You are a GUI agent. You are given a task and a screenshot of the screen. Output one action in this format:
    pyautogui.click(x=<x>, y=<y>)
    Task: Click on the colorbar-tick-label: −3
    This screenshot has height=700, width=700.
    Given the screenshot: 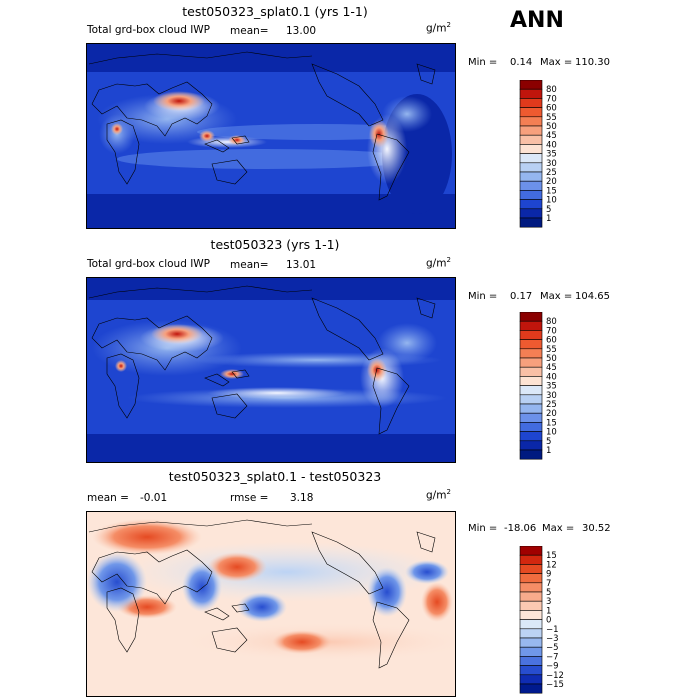 What is the action you would take?
    pyautogui.click(x=552, y=639)
    